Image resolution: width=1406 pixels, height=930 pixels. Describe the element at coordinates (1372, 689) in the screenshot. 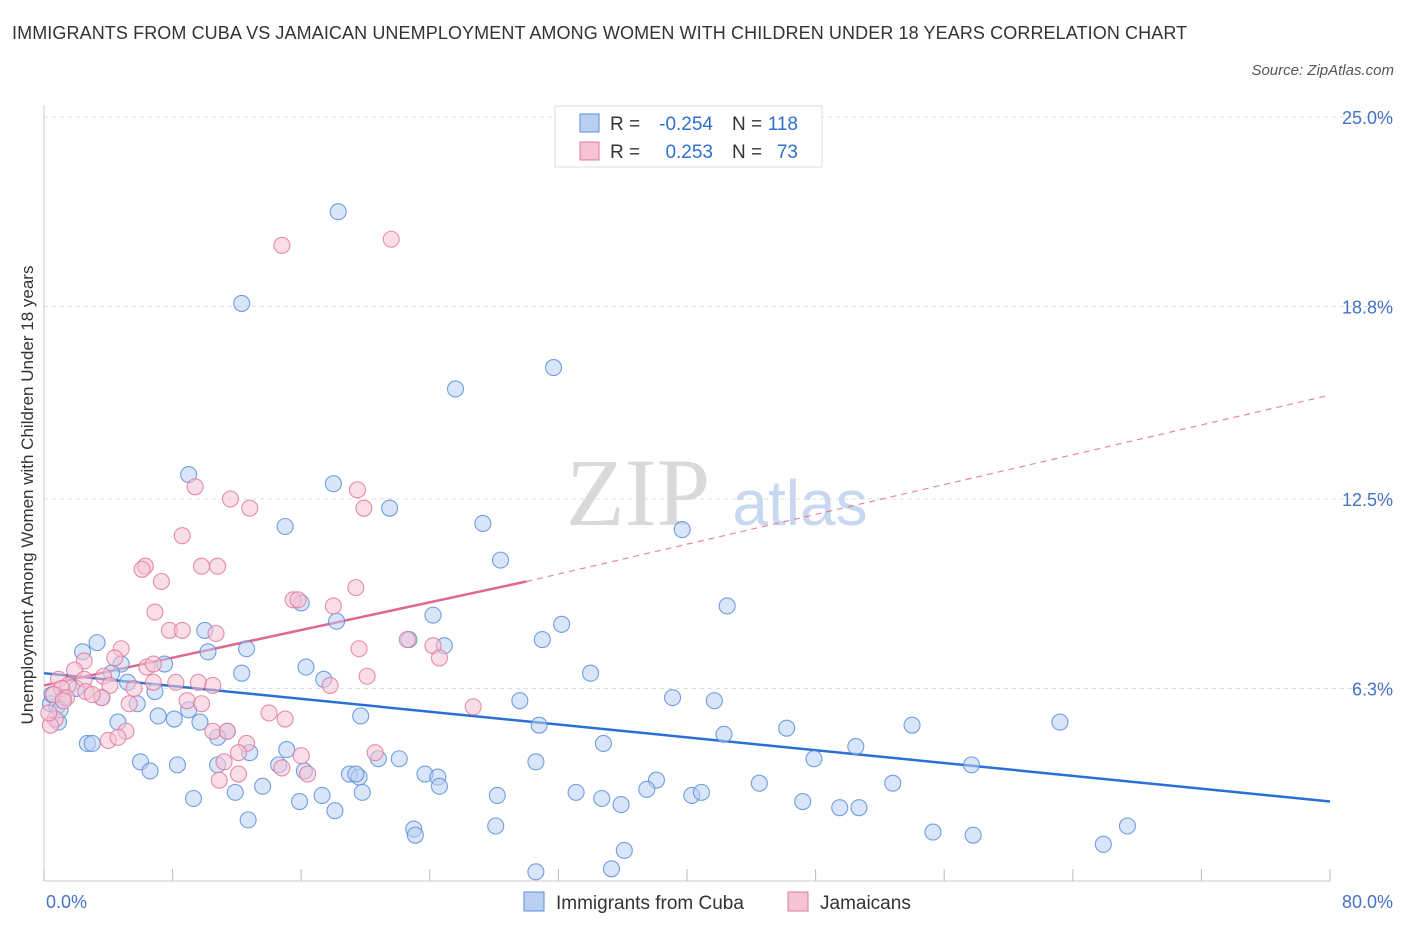

I see `y-tick-label: 6.3%` at that location.